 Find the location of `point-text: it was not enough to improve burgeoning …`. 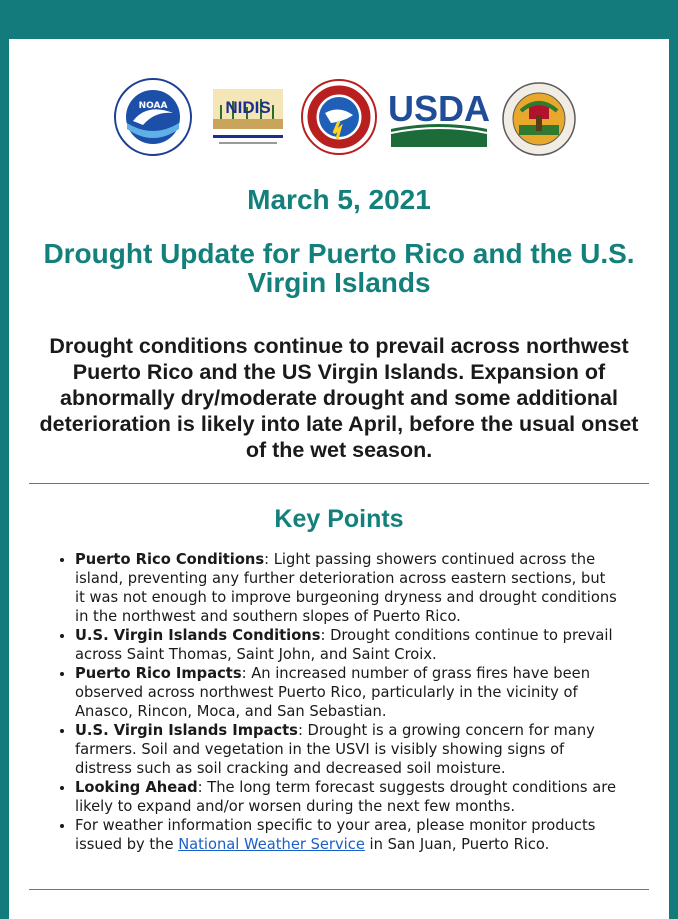

point-text: it was not enough to improve burgeoning … is located at coordinates (346, 597).